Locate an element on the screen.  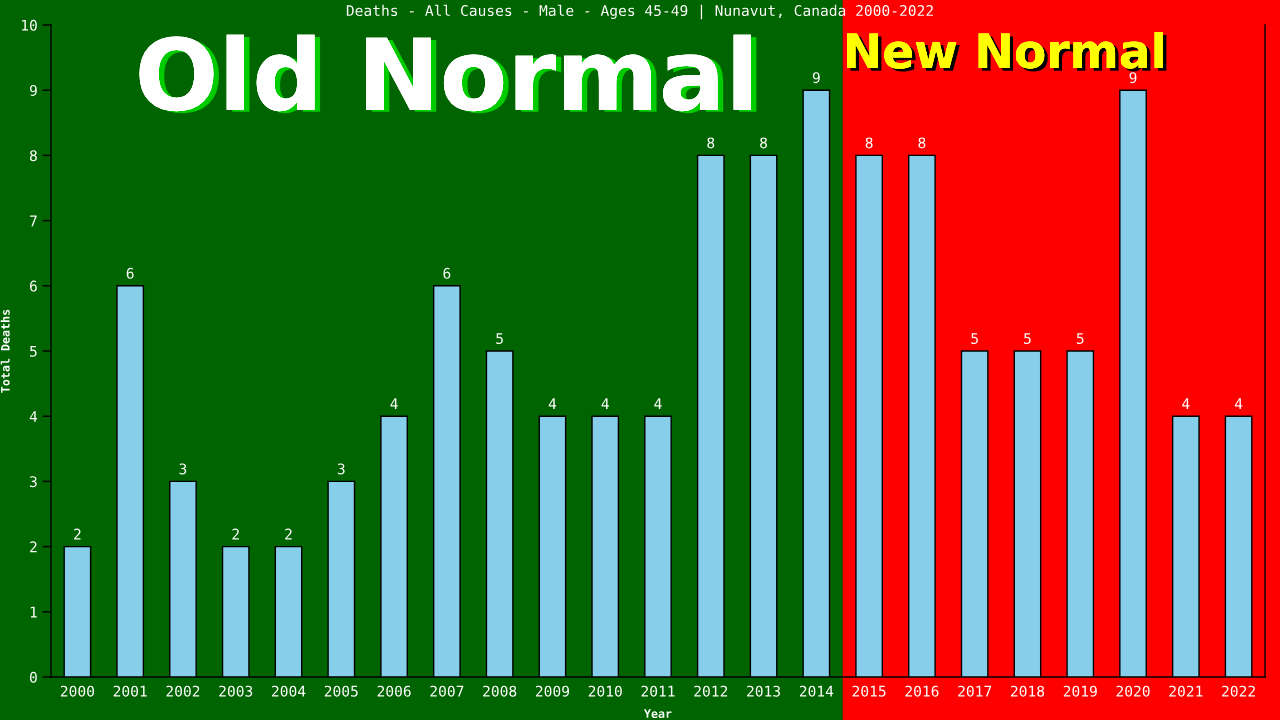
y-axis-title: Total Deaths is located at coordinates (5, 351).